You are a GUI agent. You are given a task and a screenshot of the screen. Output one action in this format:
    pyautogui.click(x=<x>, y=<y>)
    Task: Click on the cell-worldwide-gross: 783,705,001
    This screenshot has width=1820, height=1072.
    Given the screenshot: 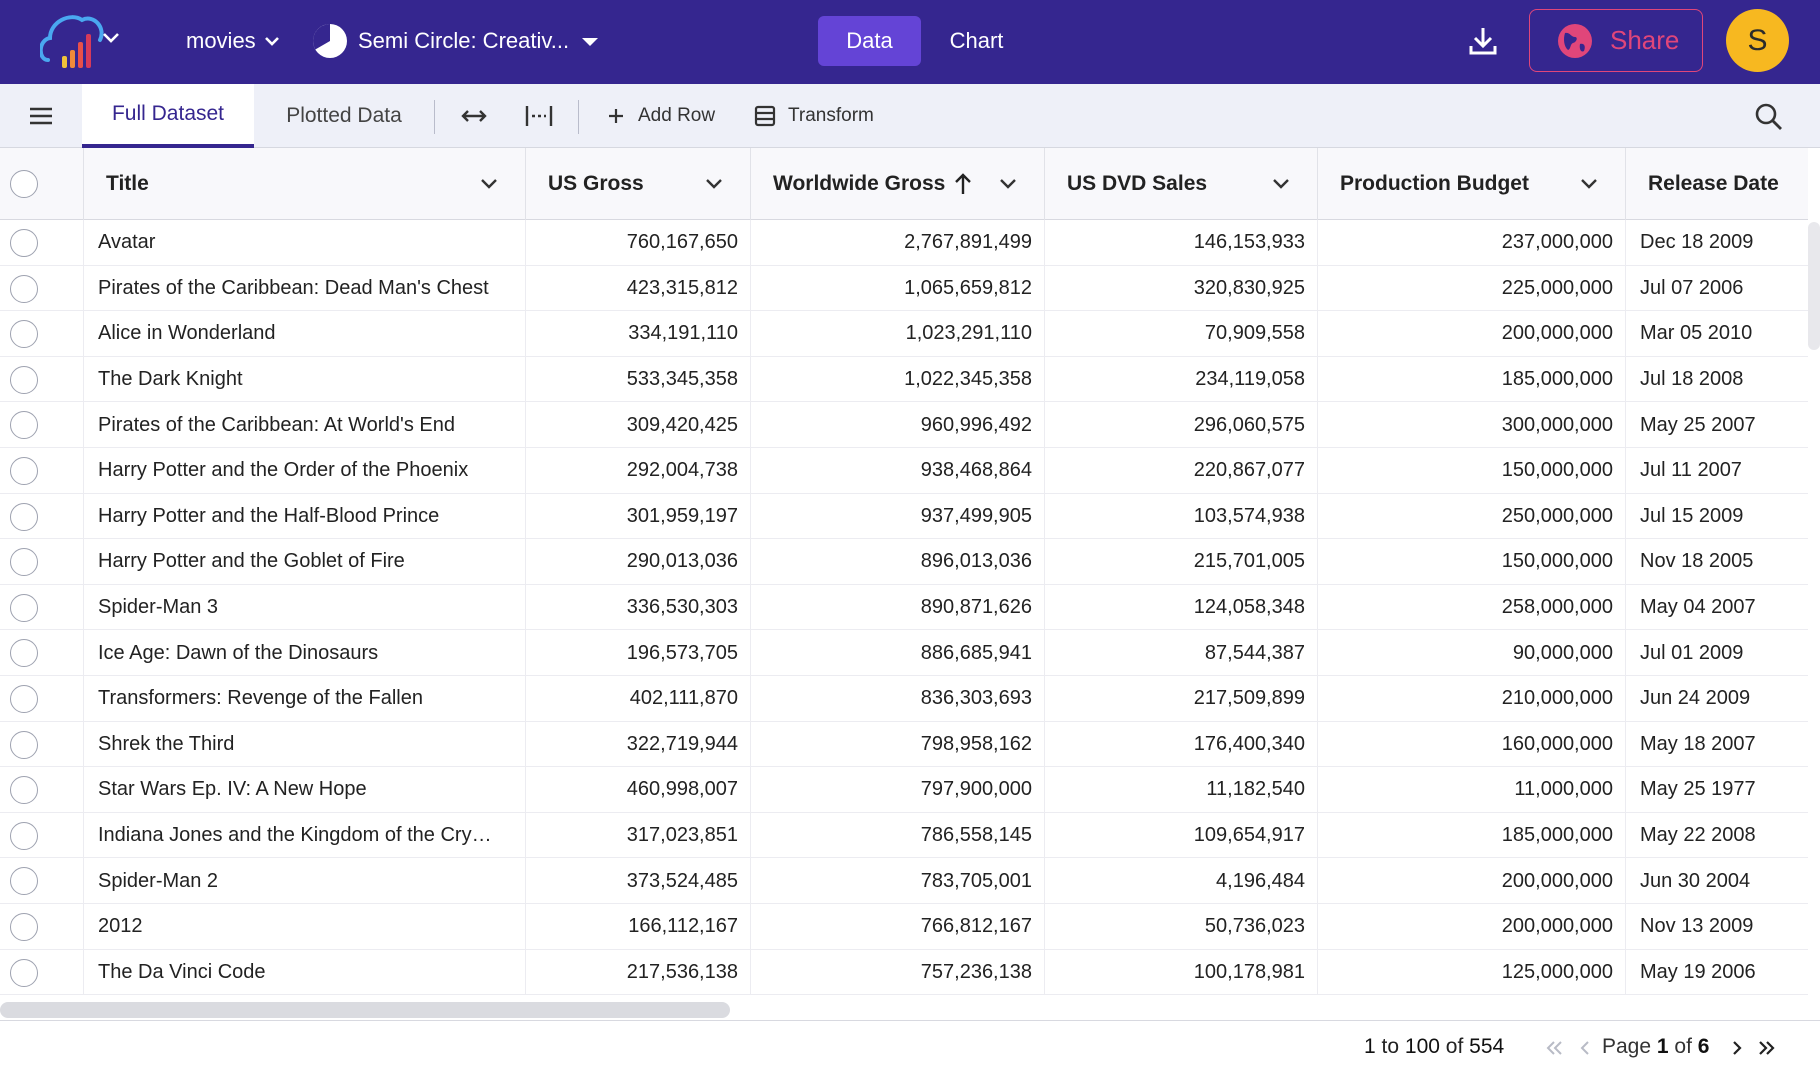 What is the action you would take?
    pyautogui.click(x=898, y=881)
    